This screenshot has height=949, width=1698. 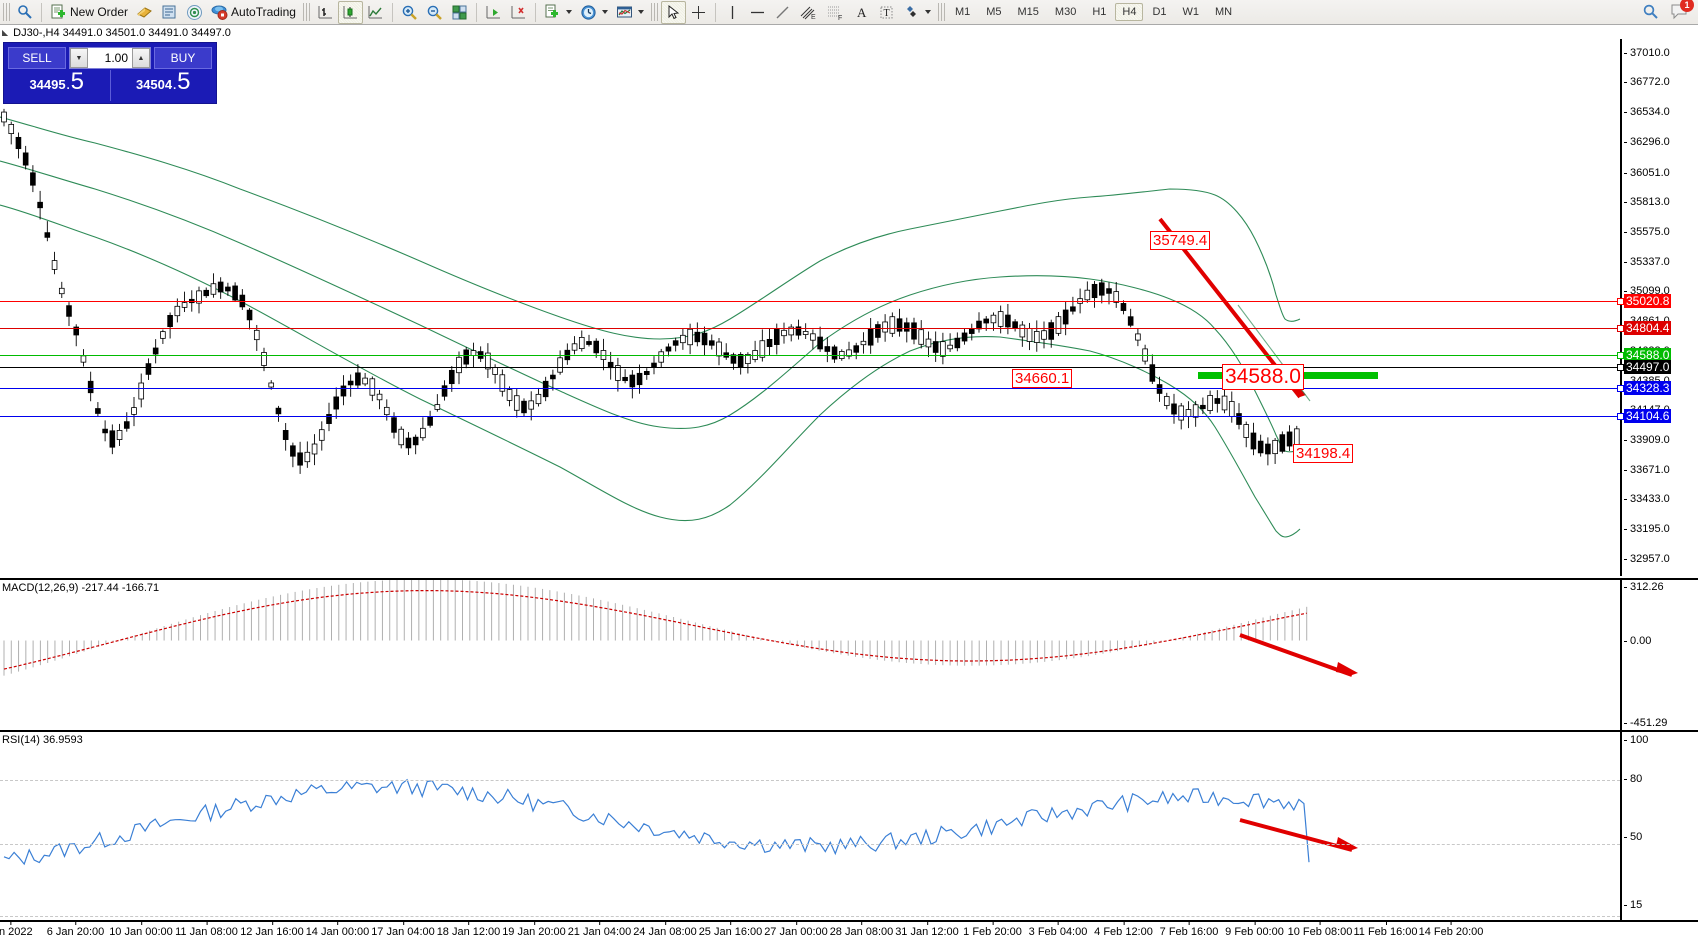 What do you see at coordinates (116, 58) in the screenshot?
I see `volume-value: 1.00` at bounding box center [116, 58].